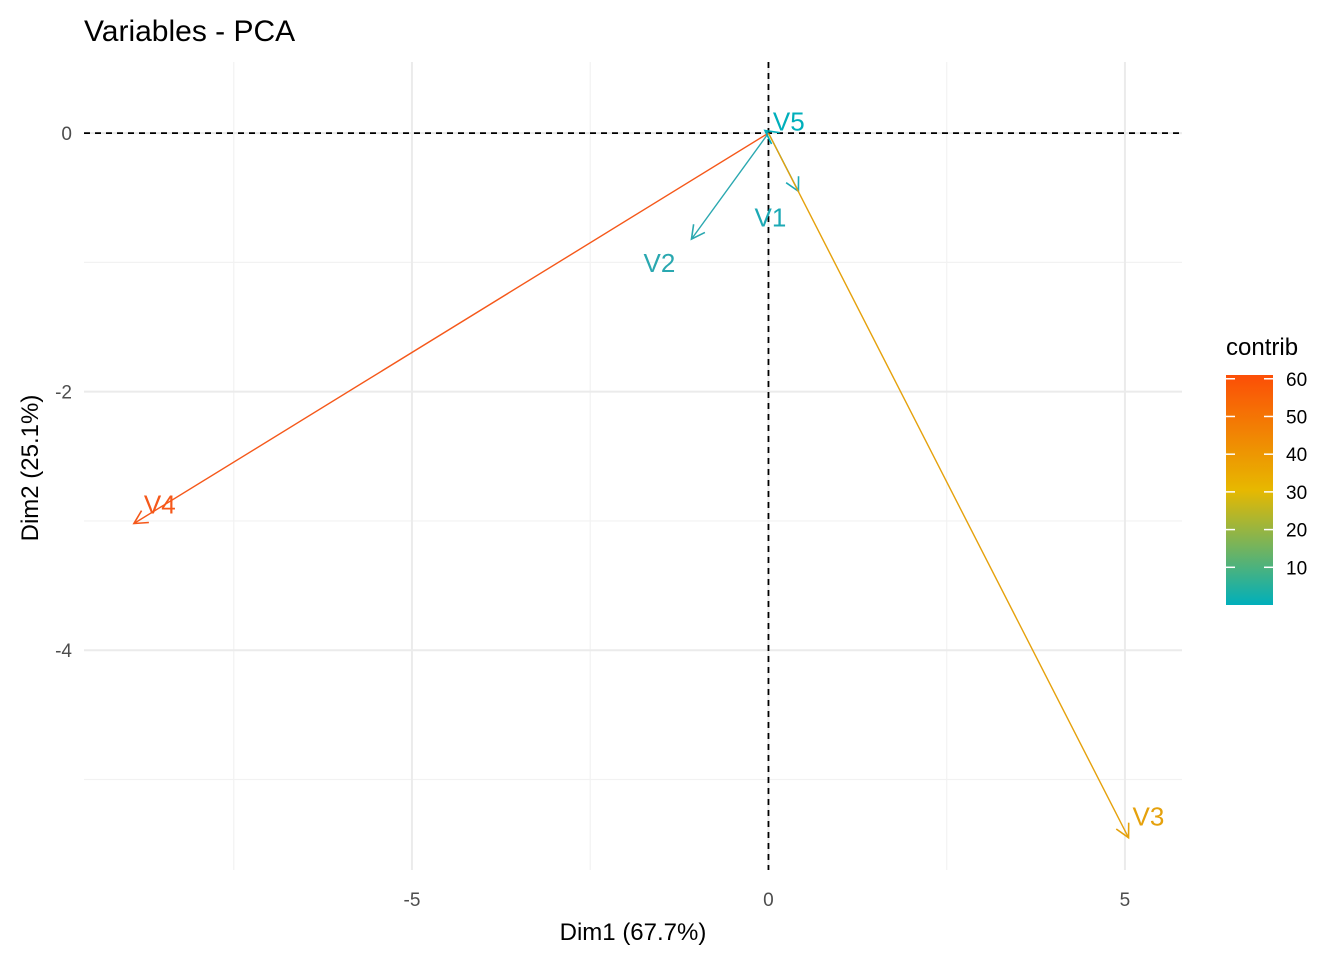  I want to click on y-tick-label: -4, so click(63, 651).